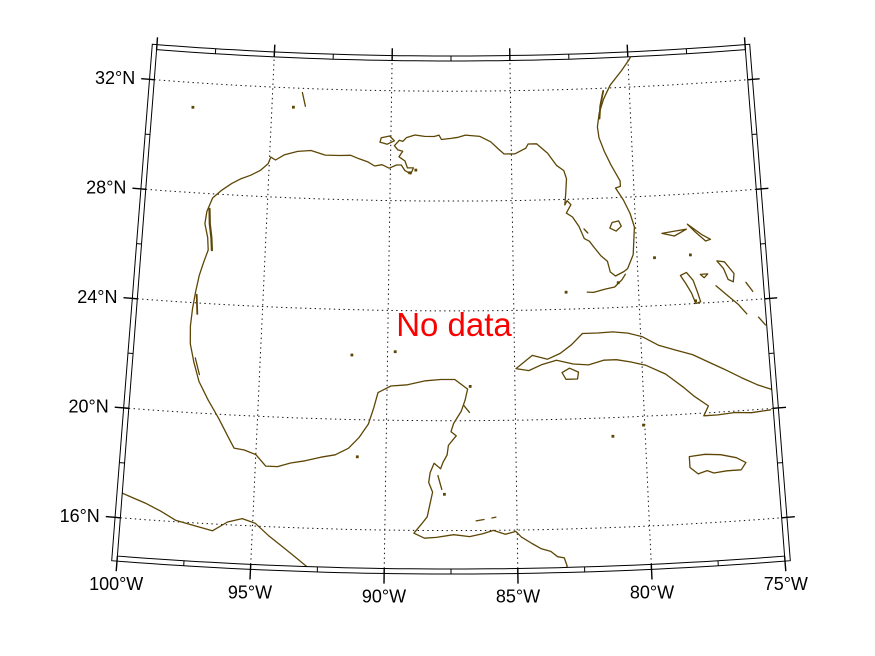  Describe the element at coordinates (80, 516) in the screenshot. I see `lat-tick-label: 16°N` at that location.